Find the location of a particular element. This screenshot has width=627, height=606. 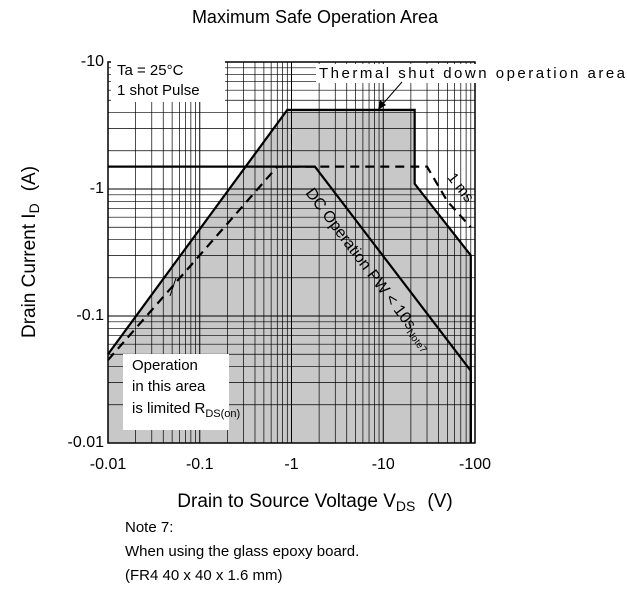

y-tick-label: -0.1 is located at coordinates (90, 315).